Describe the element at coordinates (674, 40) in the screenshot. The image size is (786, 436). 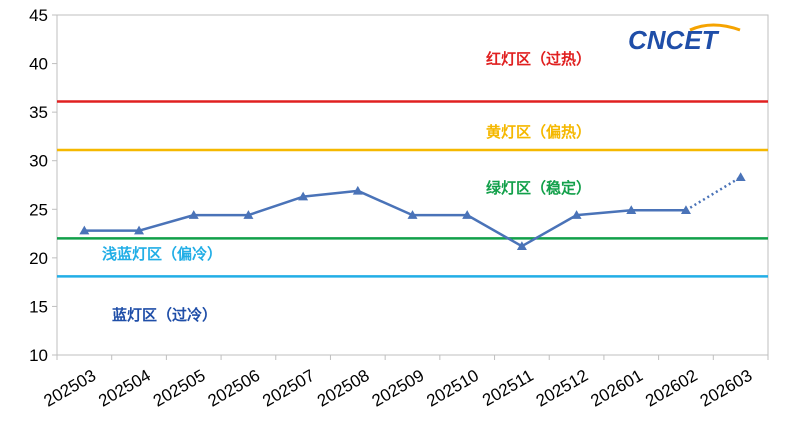
I see `logo-text: CNCET` at that location.